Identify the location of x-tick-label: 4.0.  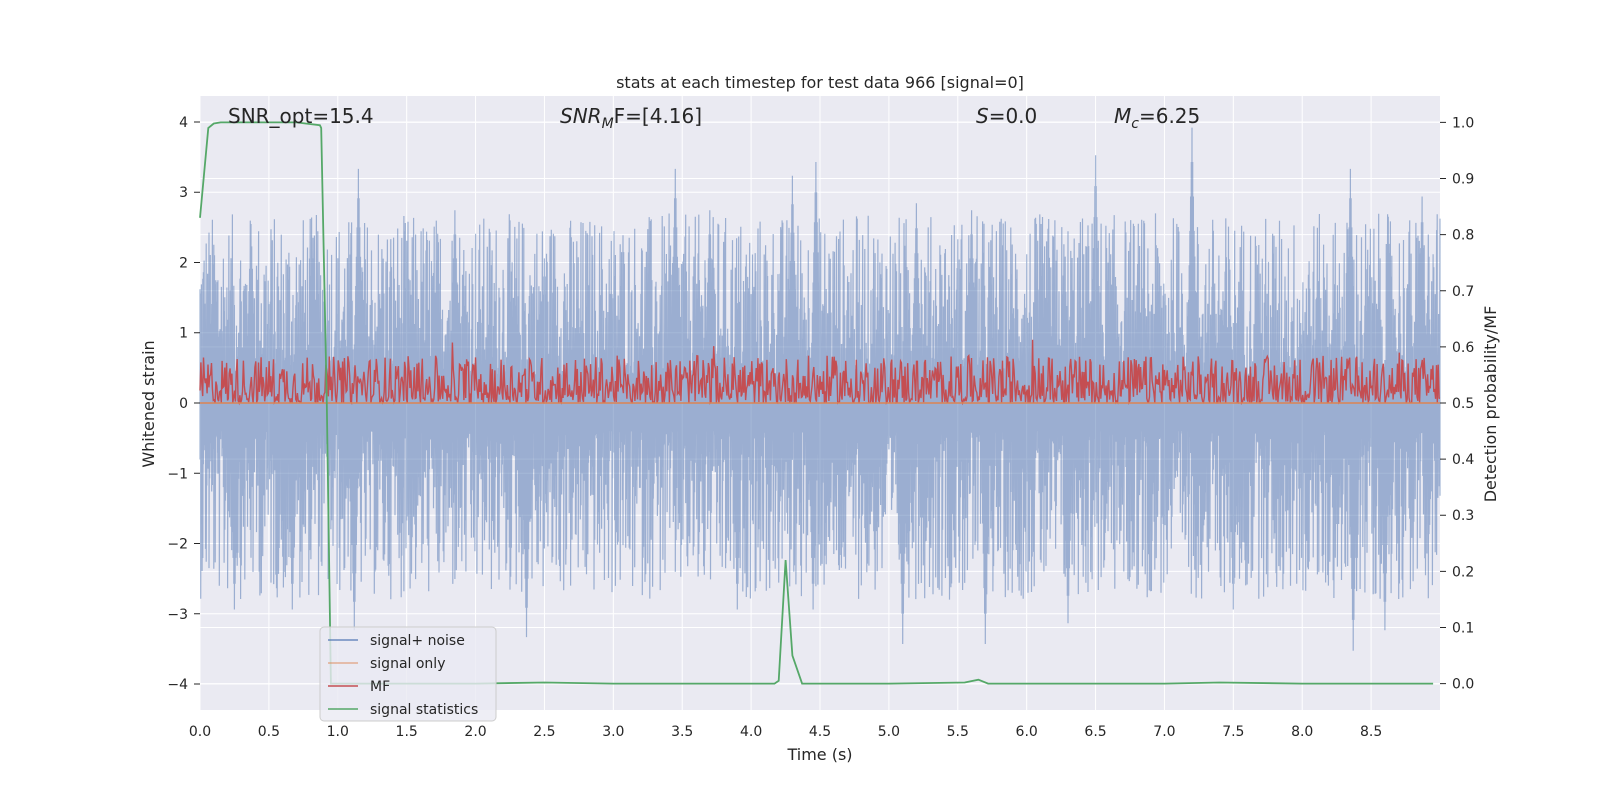
(751, 732).